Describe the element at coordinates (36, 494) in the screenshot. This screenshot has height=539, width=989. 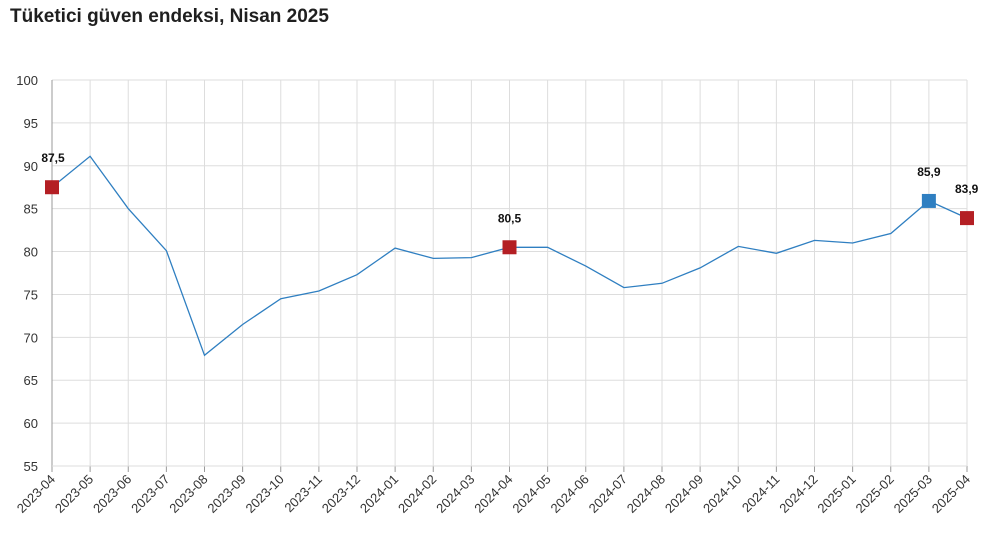
I see `x-tick-label: 2023-04` at that location.